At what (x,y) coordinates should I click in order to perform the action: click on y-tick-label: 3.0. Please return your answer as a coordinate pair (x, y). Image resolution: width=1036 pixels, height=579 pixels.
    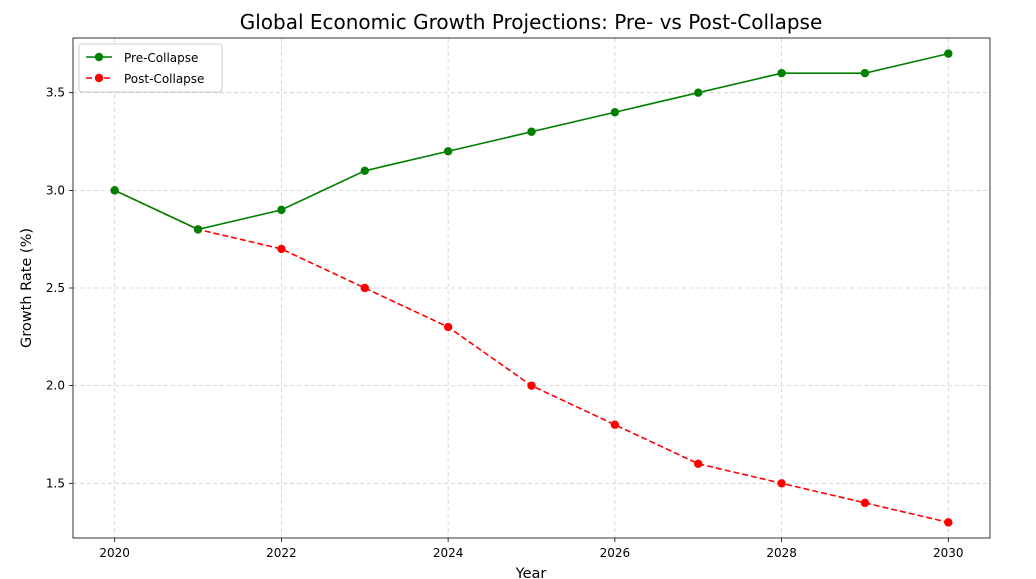
    Looking at the image, I should click on (55, 190).